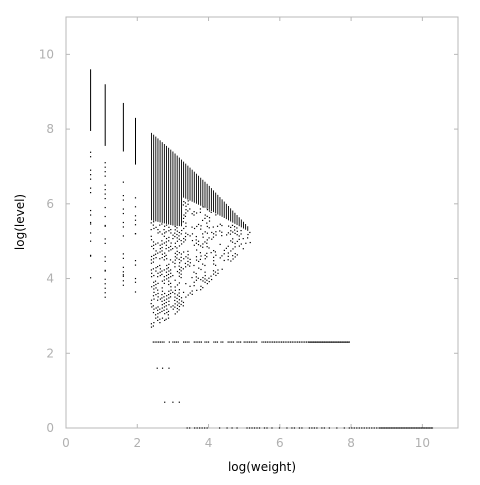 Image resolution: width=480 pixels, height=485 pixels. I want to click on x-tick-label: 6, so click(280, 443).